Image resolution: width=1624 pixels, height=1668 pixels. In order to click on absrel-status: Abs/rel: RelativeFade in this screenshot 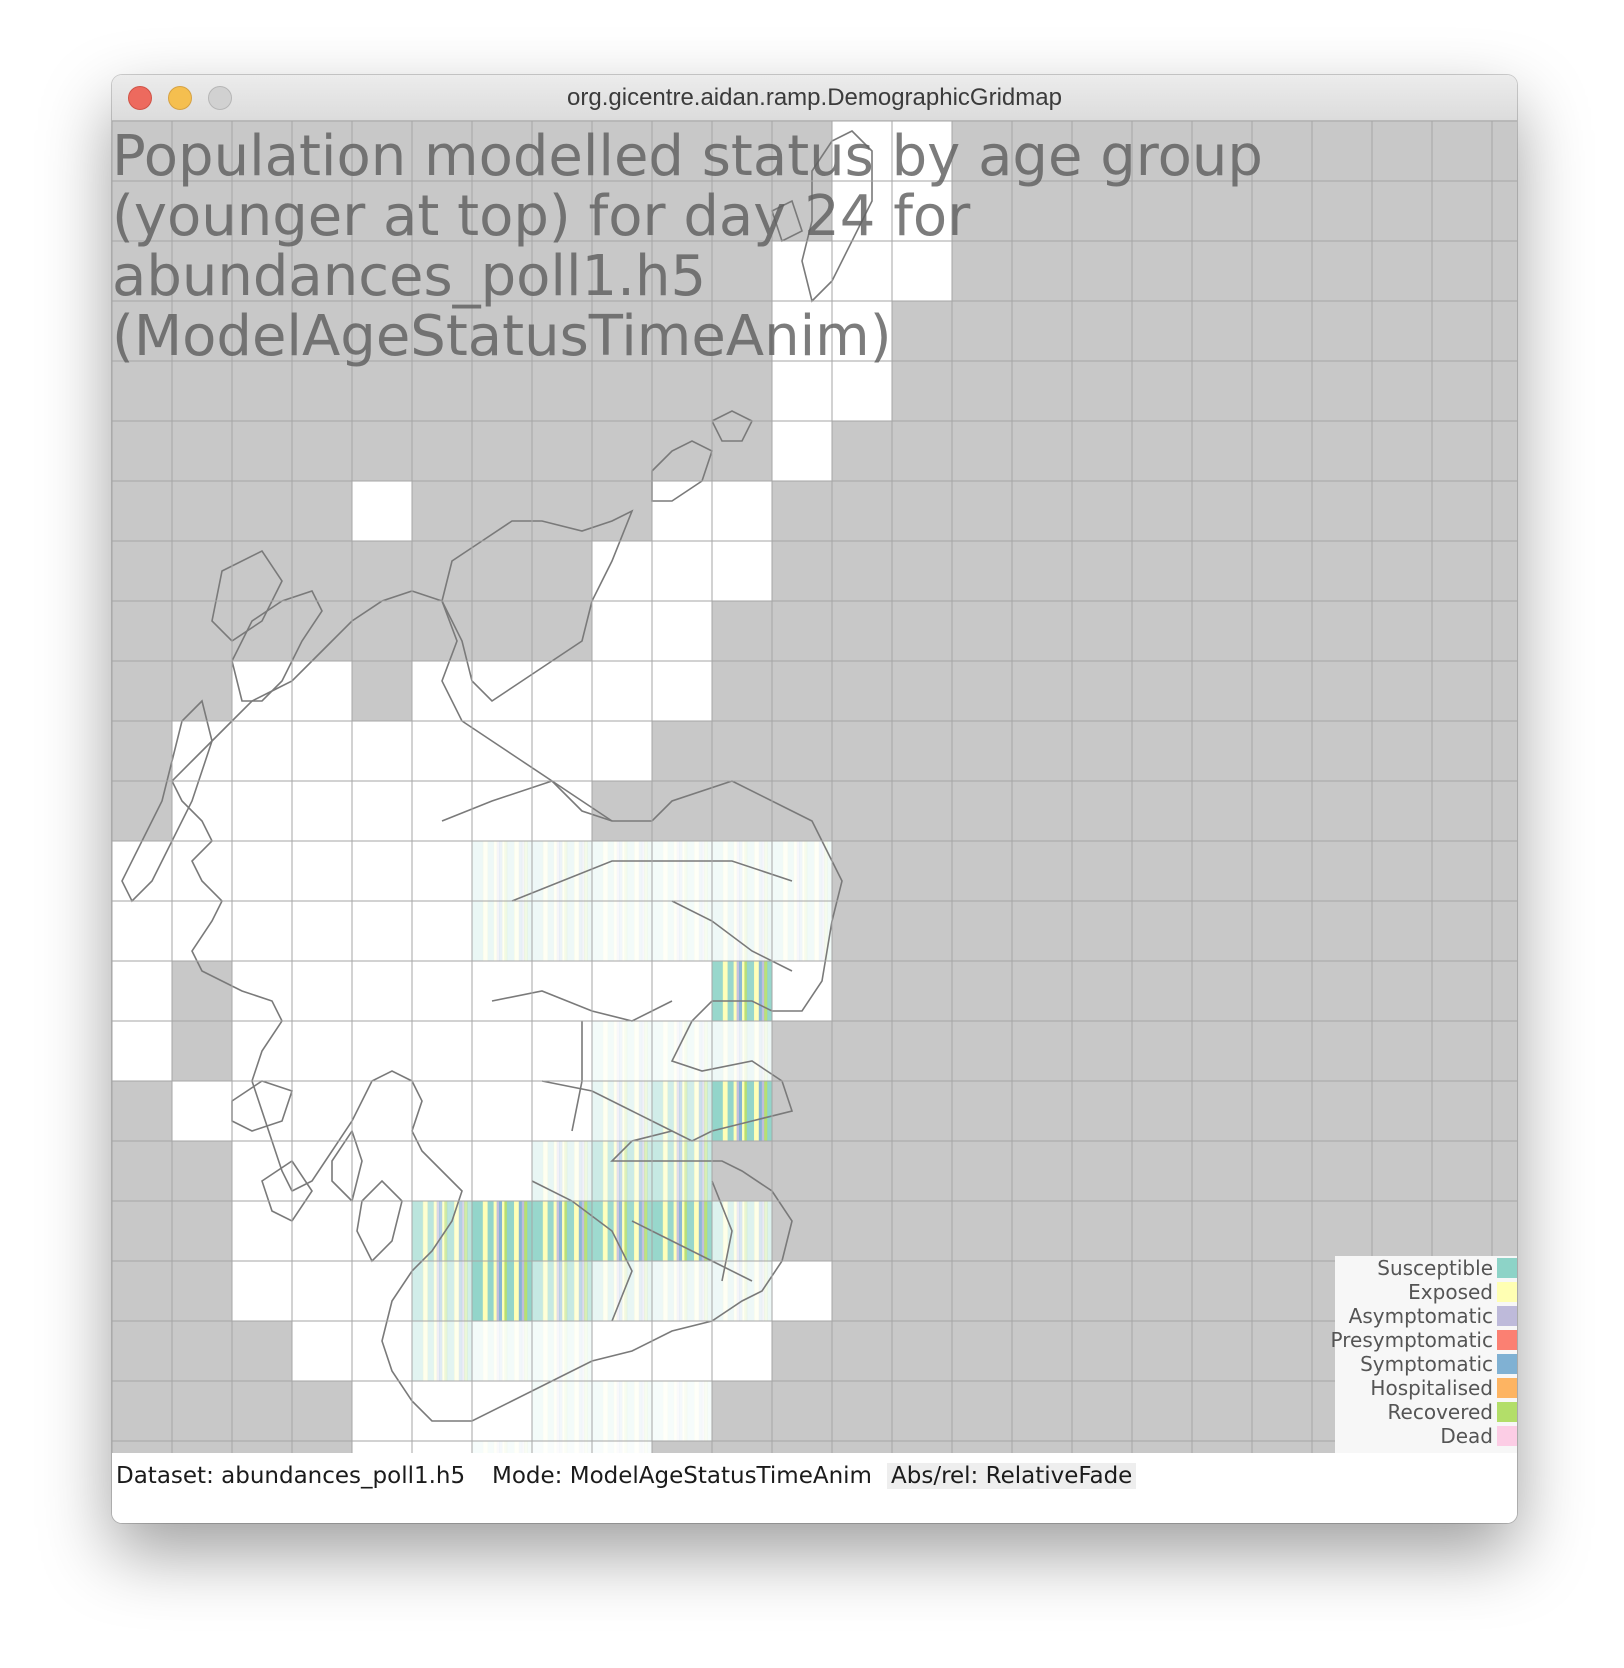, I will do `click(1012, 1476)`.